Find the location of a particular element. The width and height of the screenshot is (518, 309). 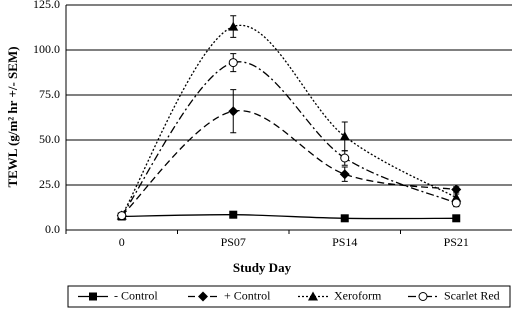

x-axis-label: Study Day is located at coordinates (262, 267).